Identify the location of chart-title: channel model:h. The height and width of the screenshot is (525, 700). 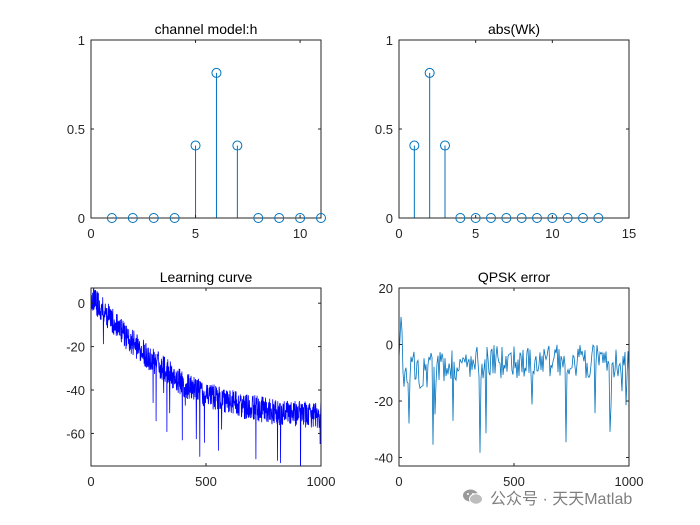
(206, 29).